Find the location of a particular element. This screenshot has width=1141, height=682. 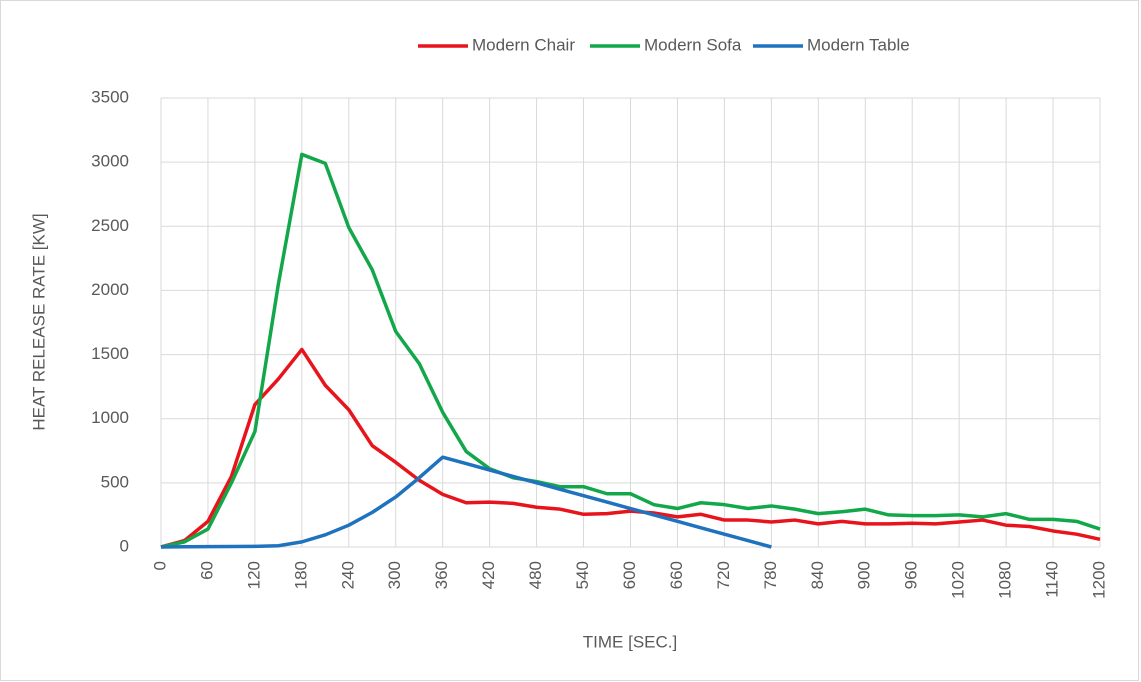

x-tick-label: 120 is located at coordinates (253, 575).